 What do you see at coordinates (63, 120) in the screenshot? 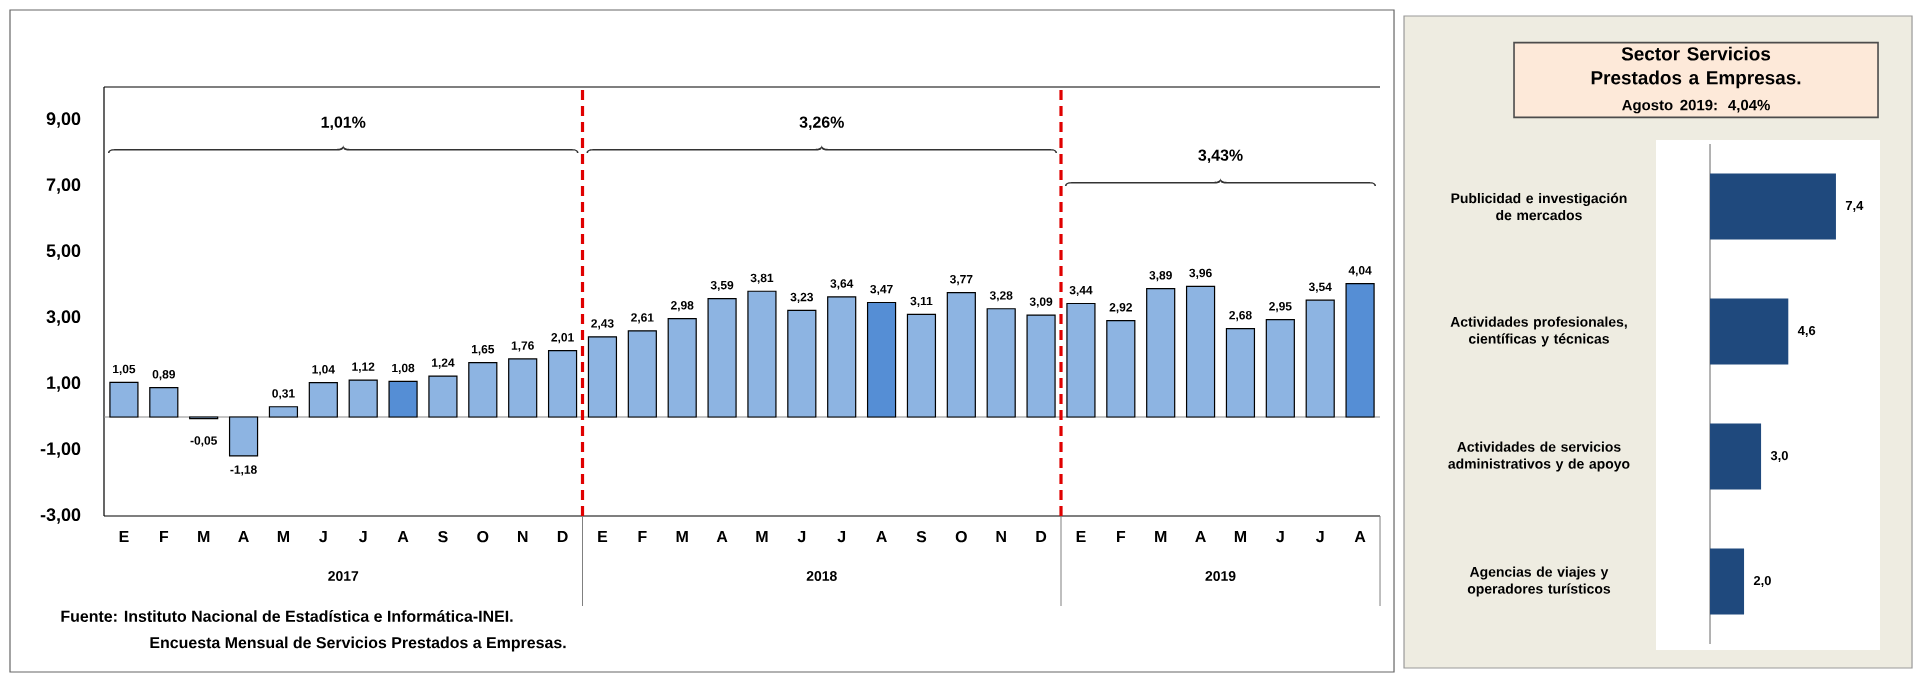
I see `y-tick-label: 9,00` at bounding box center [63, 120].